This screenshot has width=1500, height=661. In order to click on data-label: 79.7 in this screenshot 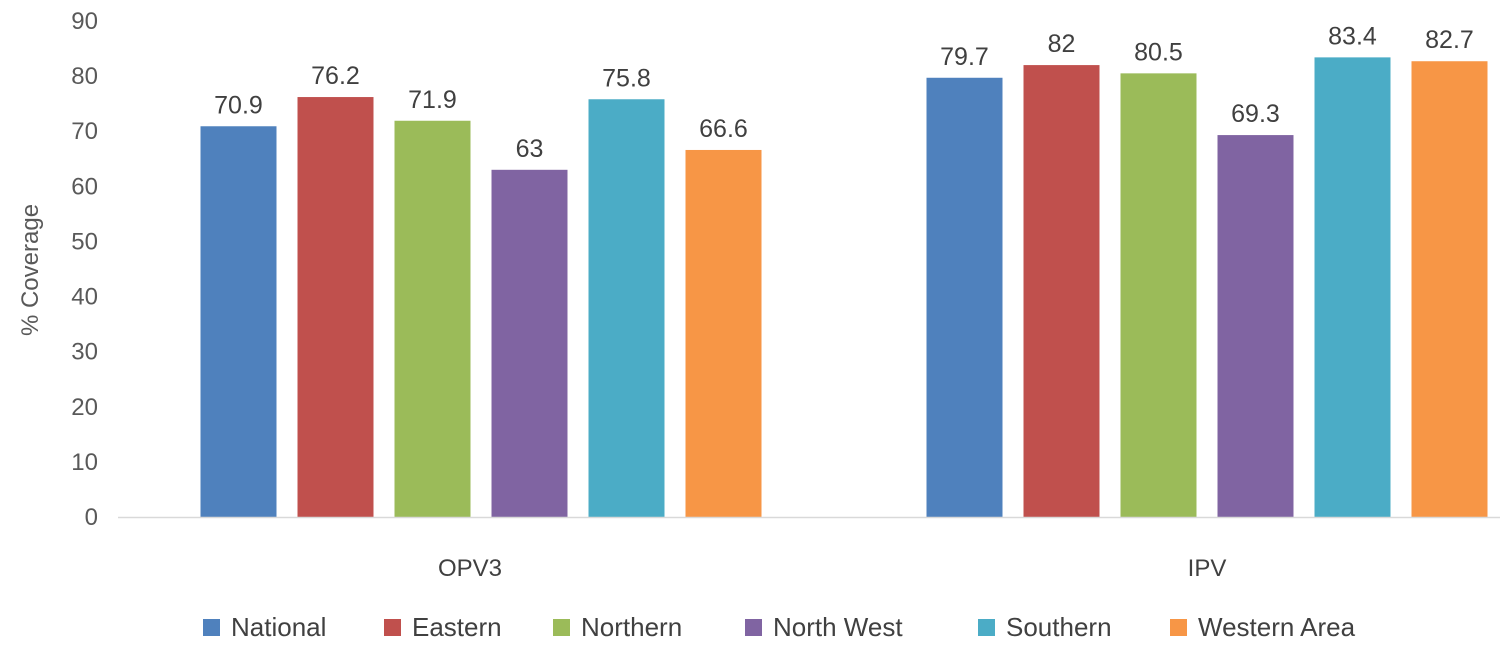, I will do `click(964, 57)`.